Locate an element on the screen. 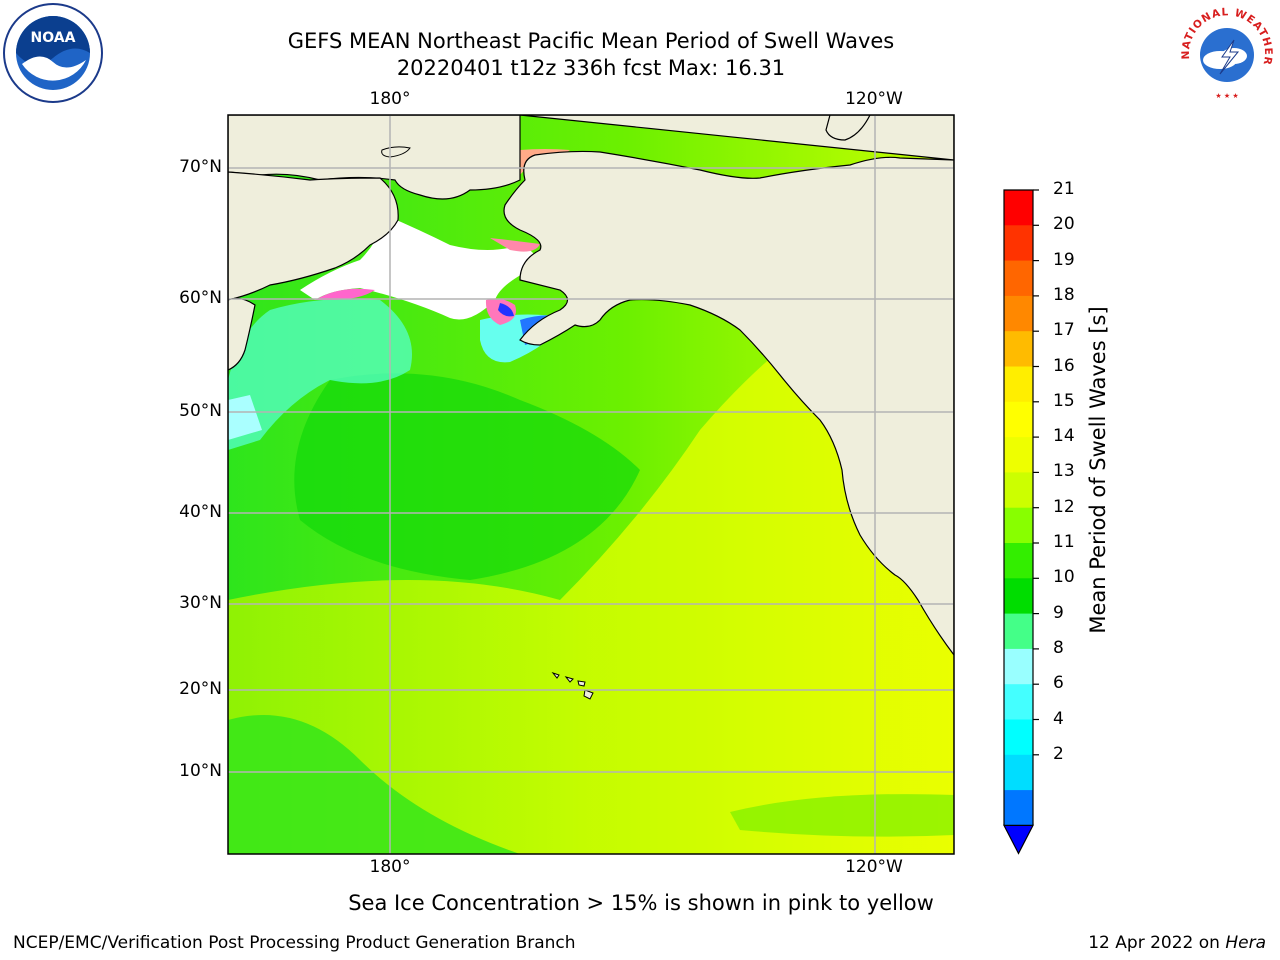  colorbar-tick-label: 18 is located at coordinates (1064, 294).